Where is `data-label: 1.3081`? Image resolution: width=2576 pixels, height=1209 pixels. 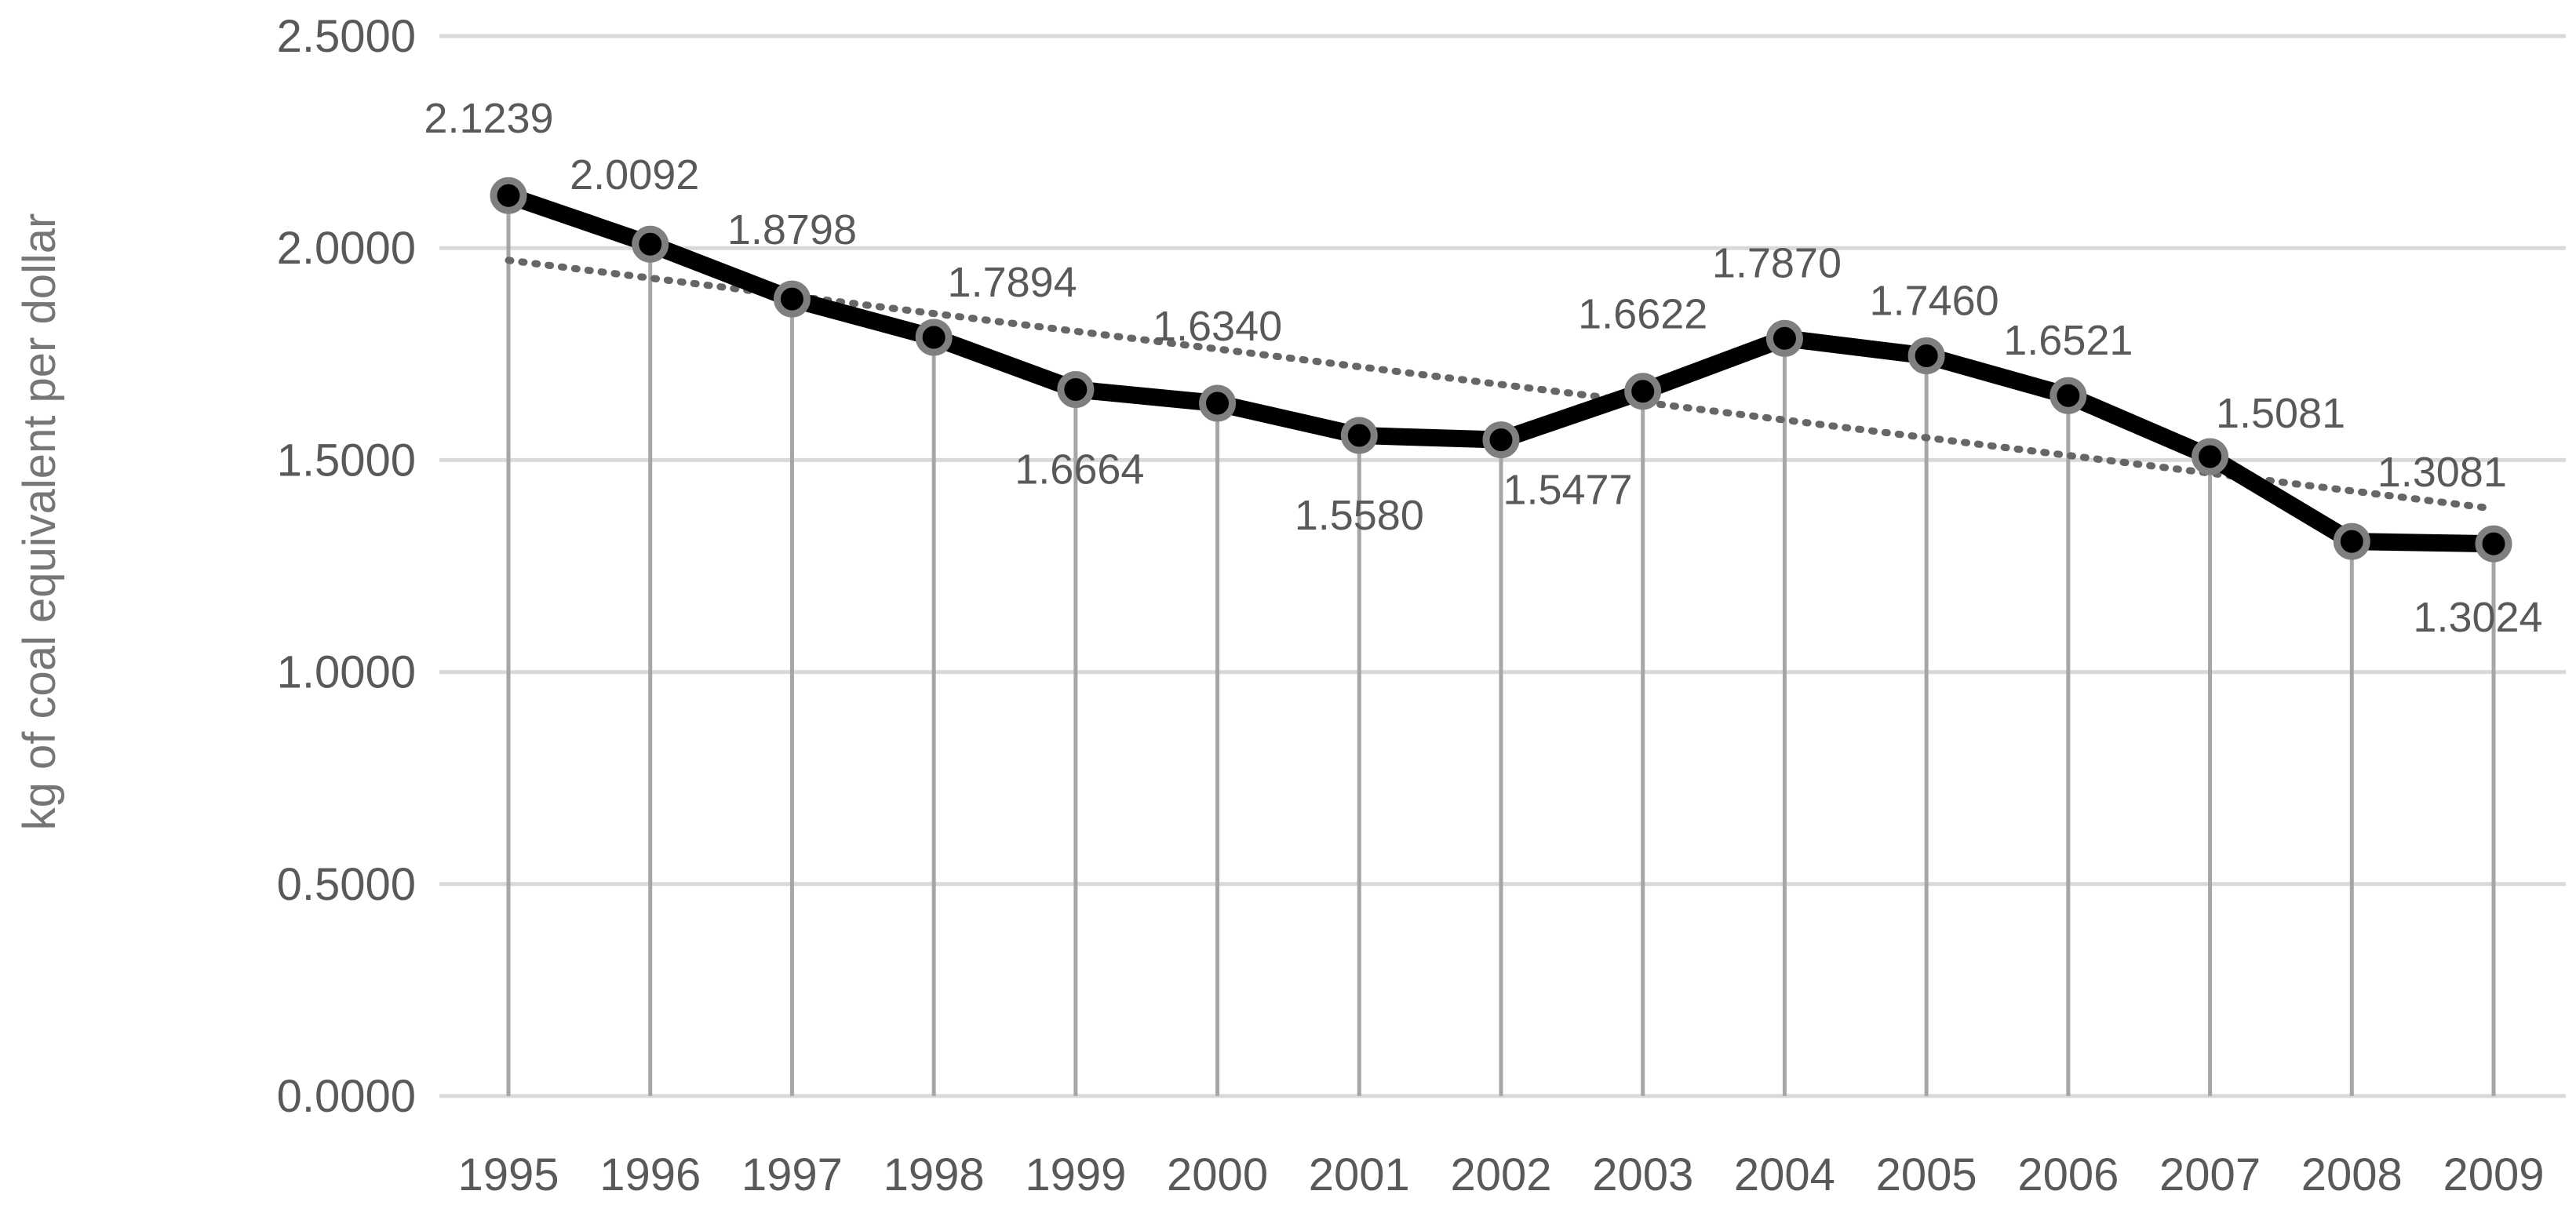
data-label: 1.3081 is located at coordinates (2442, 472).